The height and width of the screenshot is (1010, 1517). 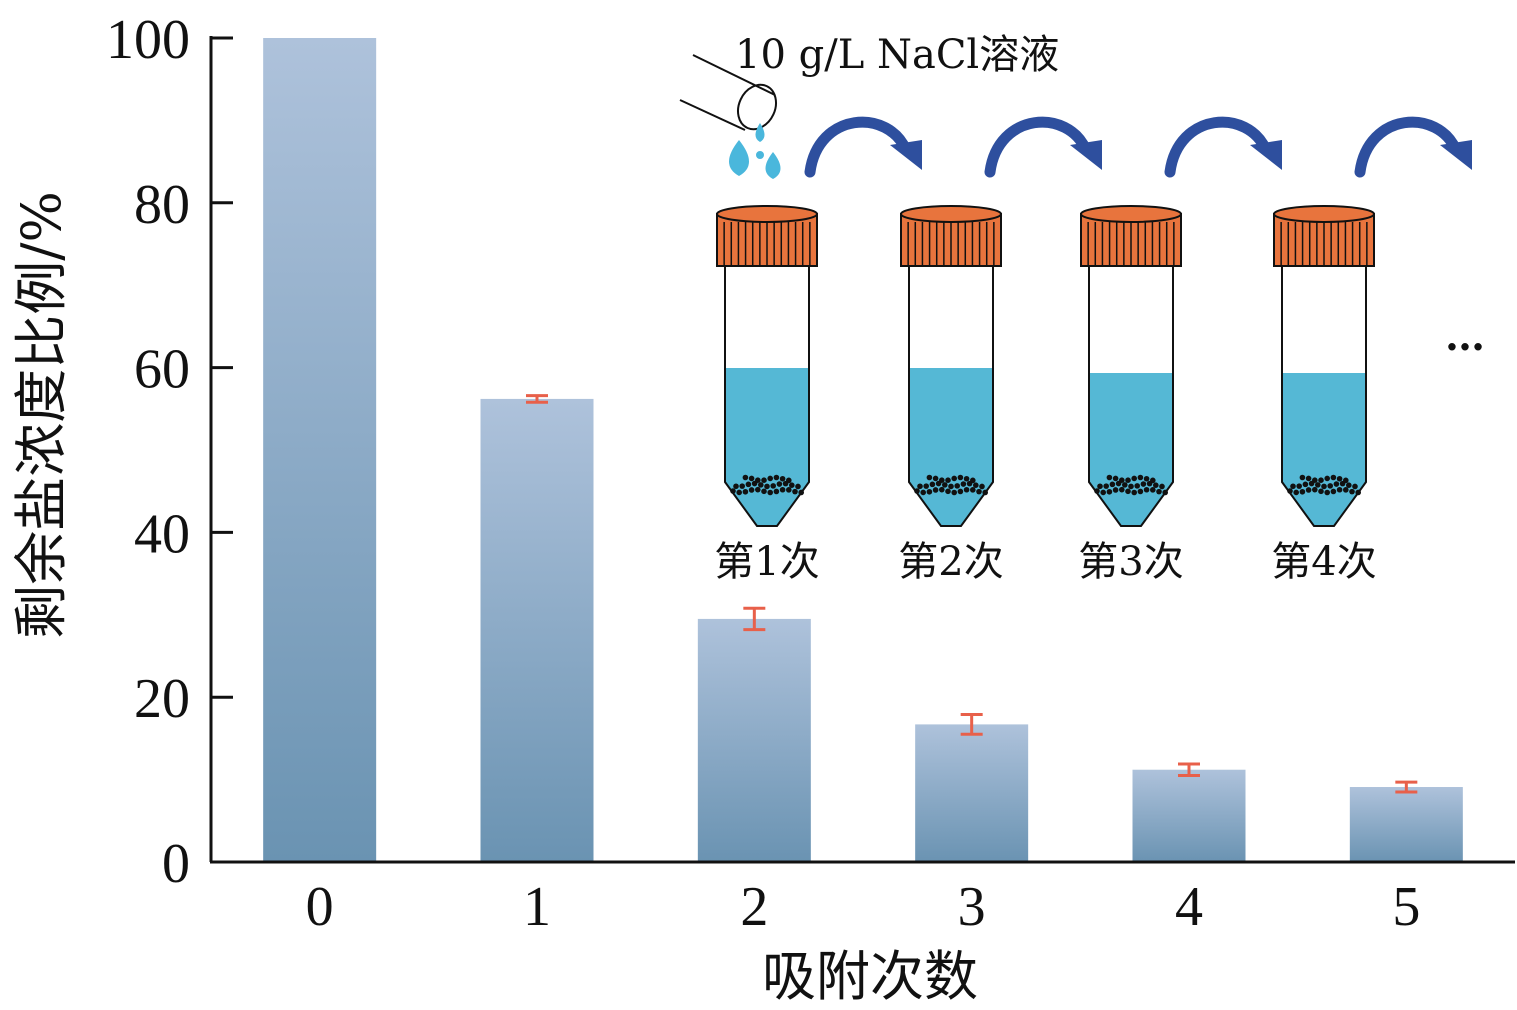 I want to click on x-tick-label: 4, so click(x=1189, y=907).